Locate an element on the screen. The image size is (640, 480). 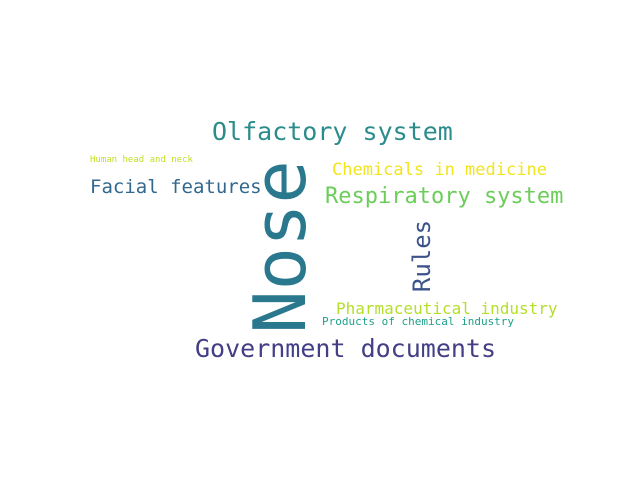
word-rules: Rules is located at coordinates (422, 256).